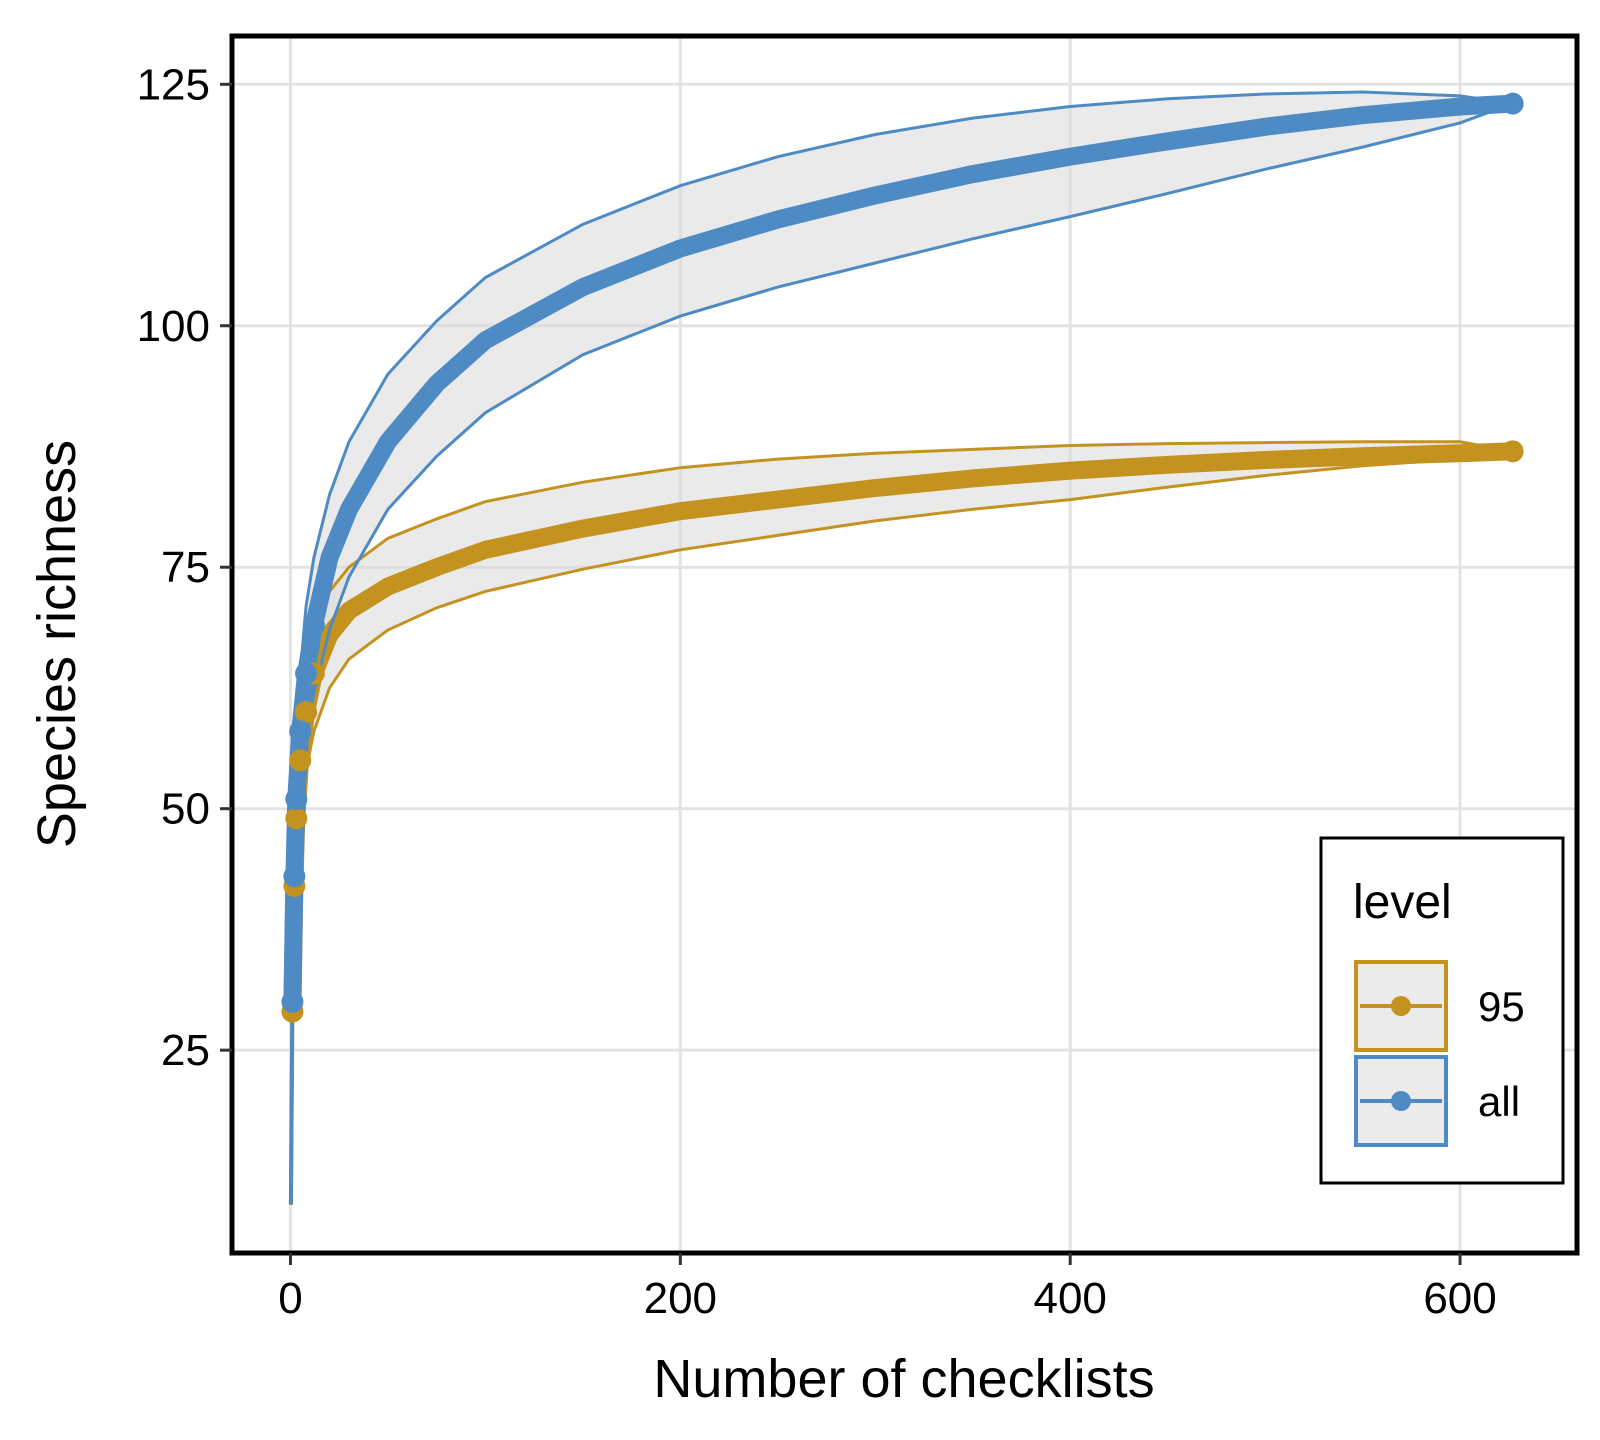 Image resolution: width=1600 pixels, height=1440 pixels. I want to click on x-tick-label: 200, so click(680, 1298).